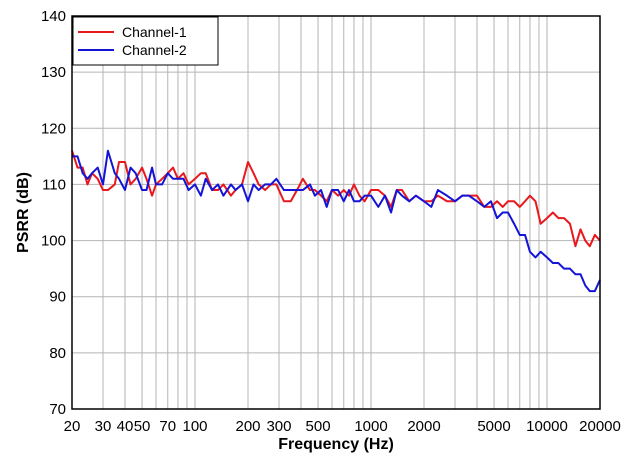 The width and height of the screenshot is (631, 454). Describe the element at coordinates (370, 426) in the screenshot. I see `x-tick-label: 1000` at that location.